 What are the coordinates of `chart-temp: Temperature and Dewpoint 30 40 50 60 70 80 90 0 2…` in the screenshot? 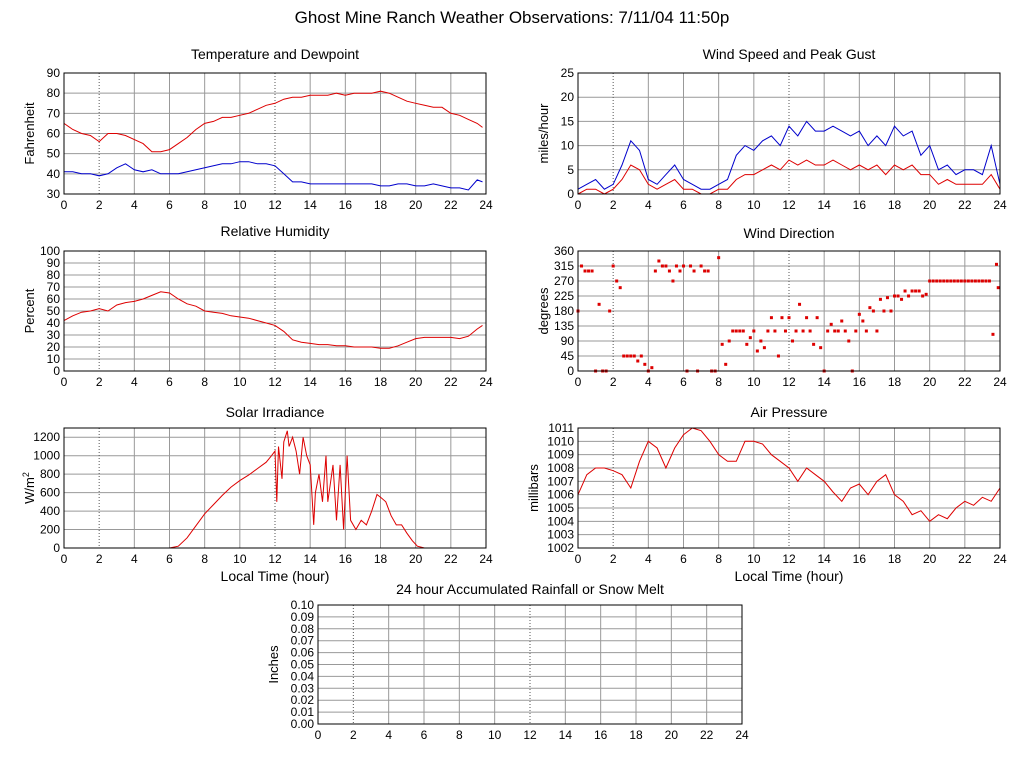 It's located at (257, 129).